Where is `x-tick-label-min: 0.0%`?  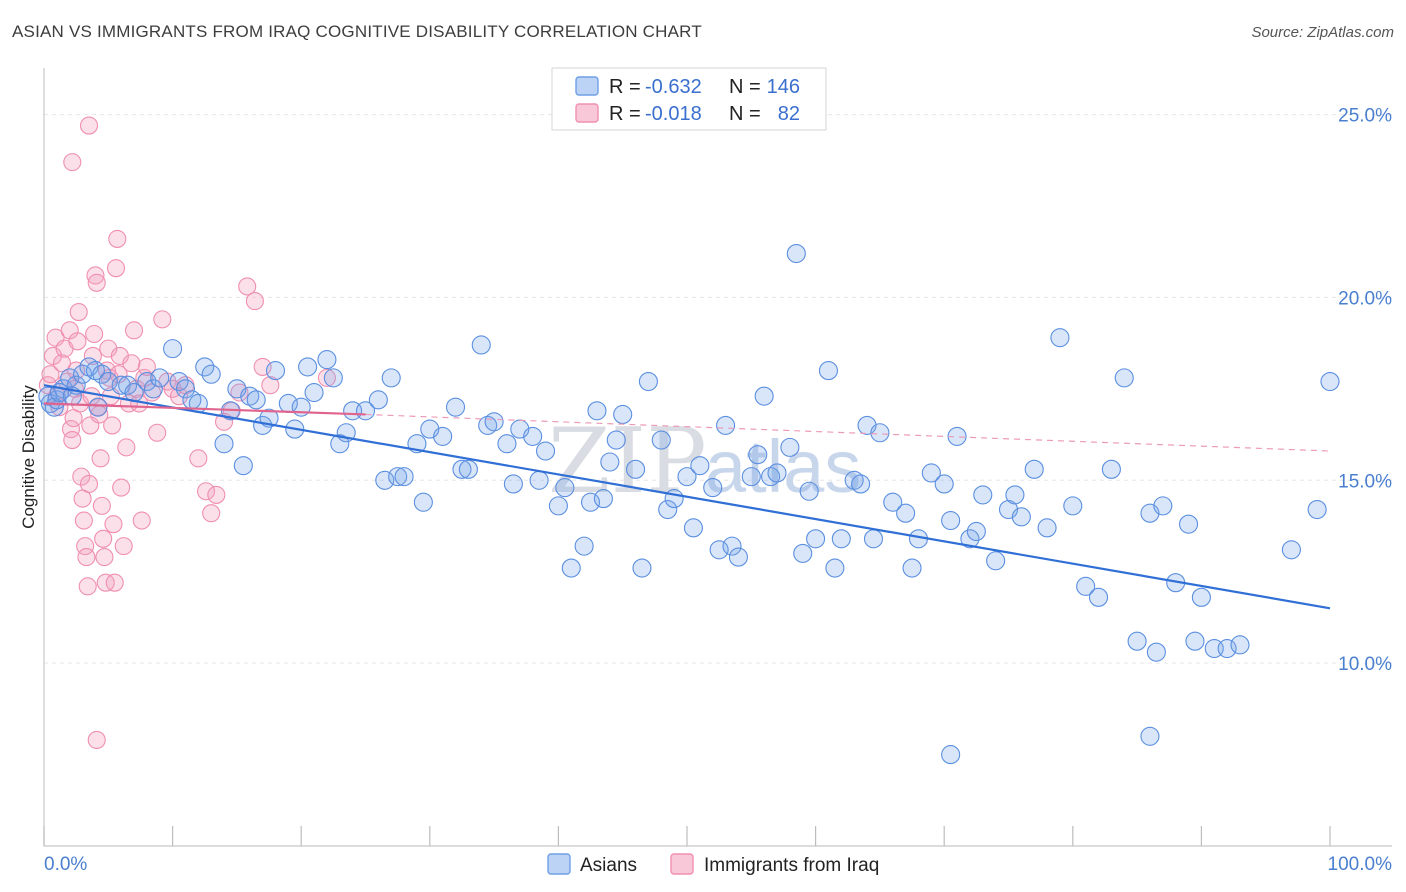 x-tick-label-min: 0.0% is located at coordinates (65, 864).